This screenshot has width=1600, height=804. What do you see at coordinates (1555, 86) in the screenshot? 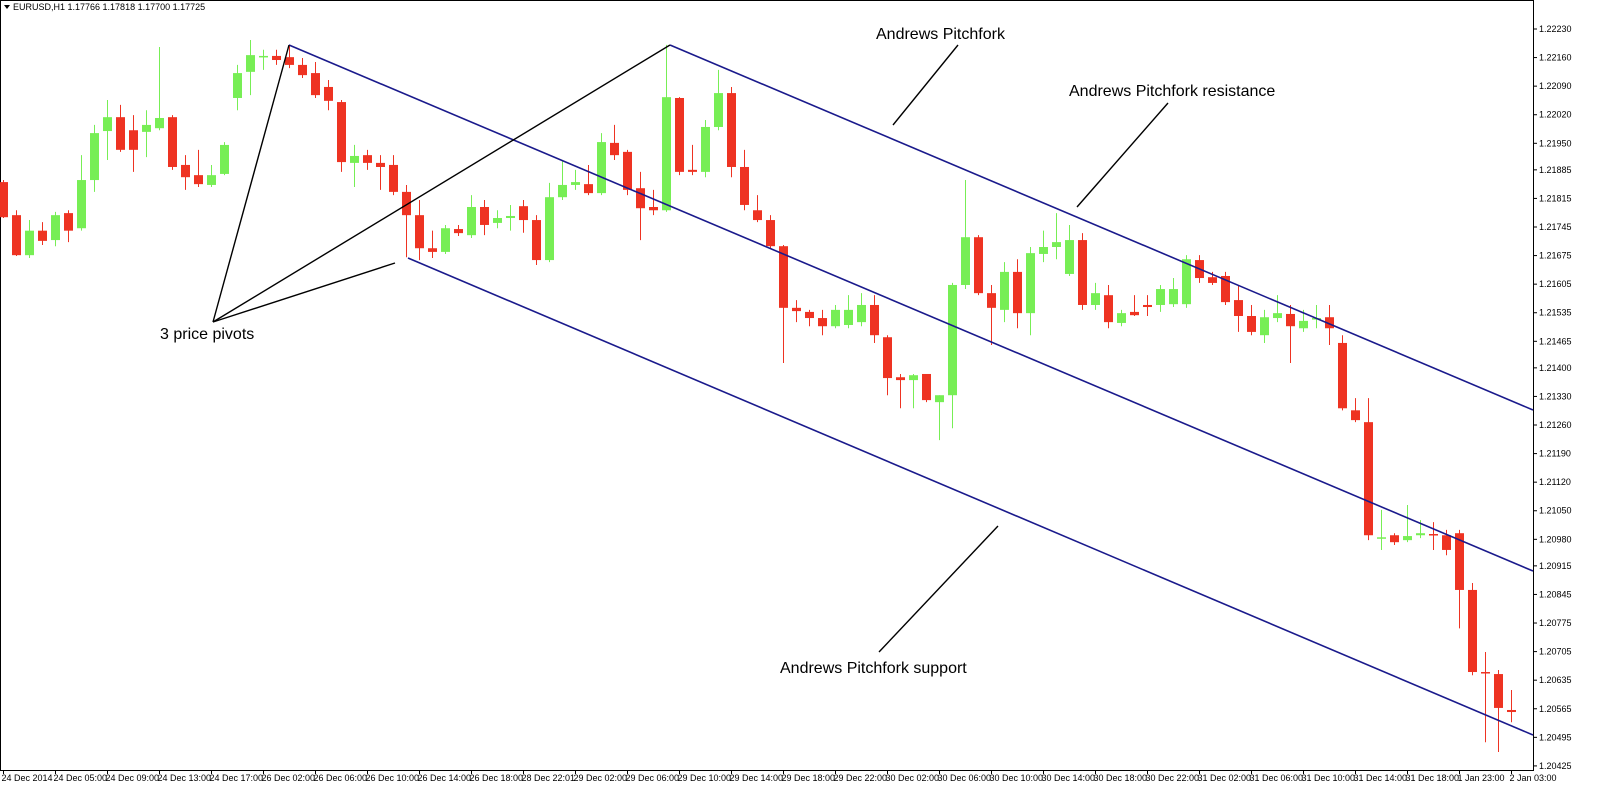
I see `y-tick-label: 1.22090` at bounding box center [1555, 86].